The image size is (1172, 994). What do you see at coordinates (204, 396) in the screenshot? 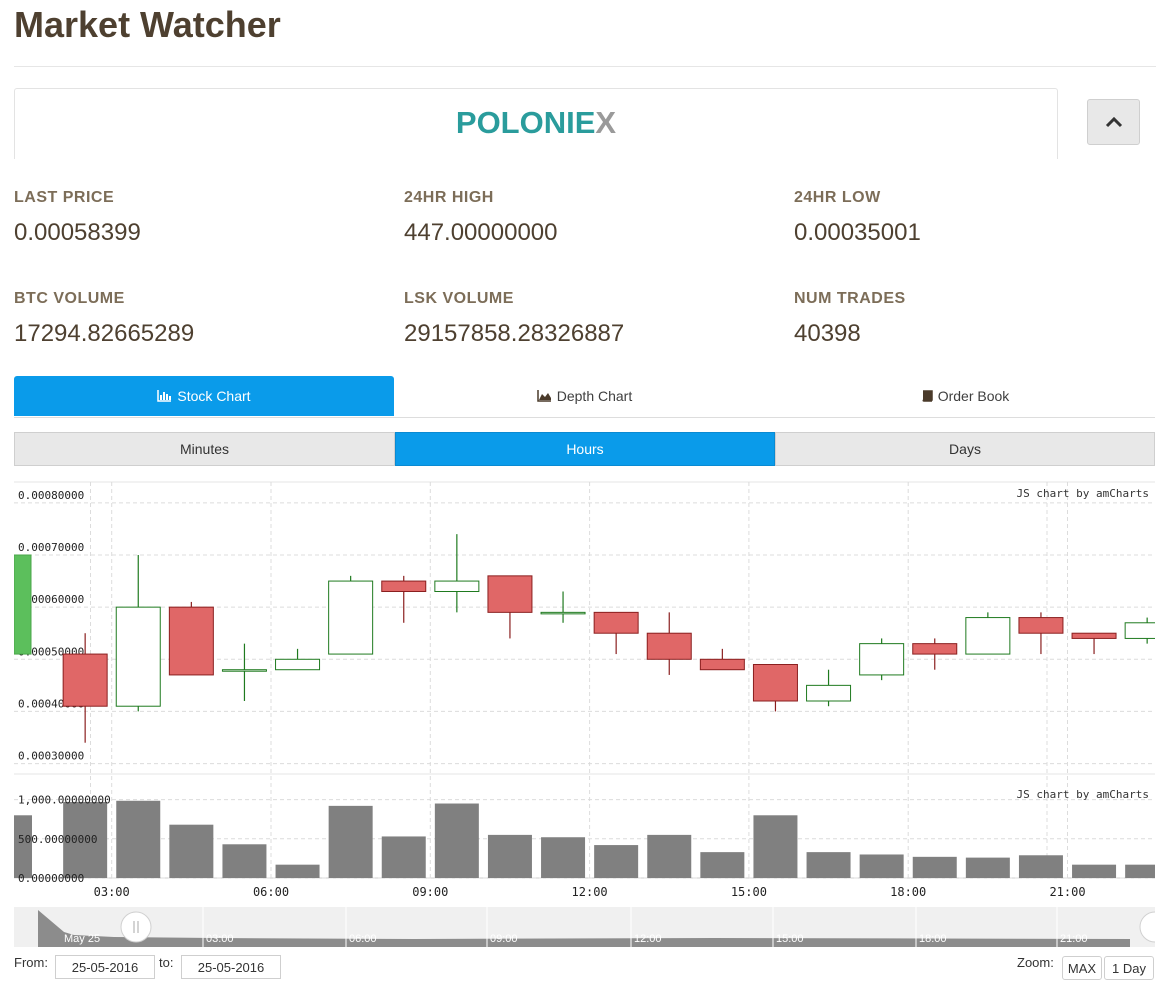
I see `tab-stock-chart: Stock Chart` at bounding box center [204, 396].